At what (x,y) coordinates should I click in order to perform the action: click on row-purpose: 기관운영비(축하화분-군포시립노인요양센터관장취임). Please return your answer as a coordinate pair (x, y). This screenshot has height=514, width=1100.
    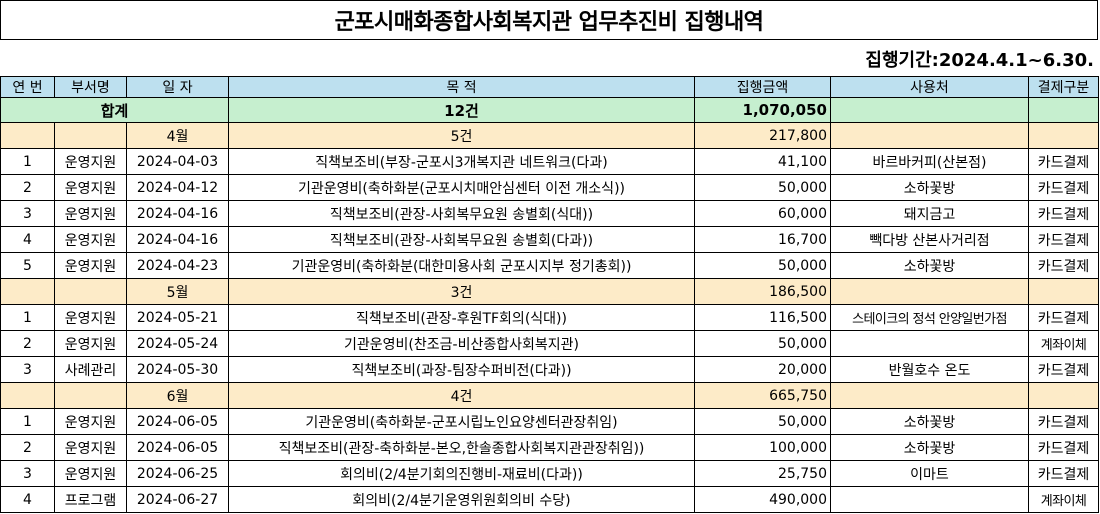
    Looking at the image, I should click on (461, 421).